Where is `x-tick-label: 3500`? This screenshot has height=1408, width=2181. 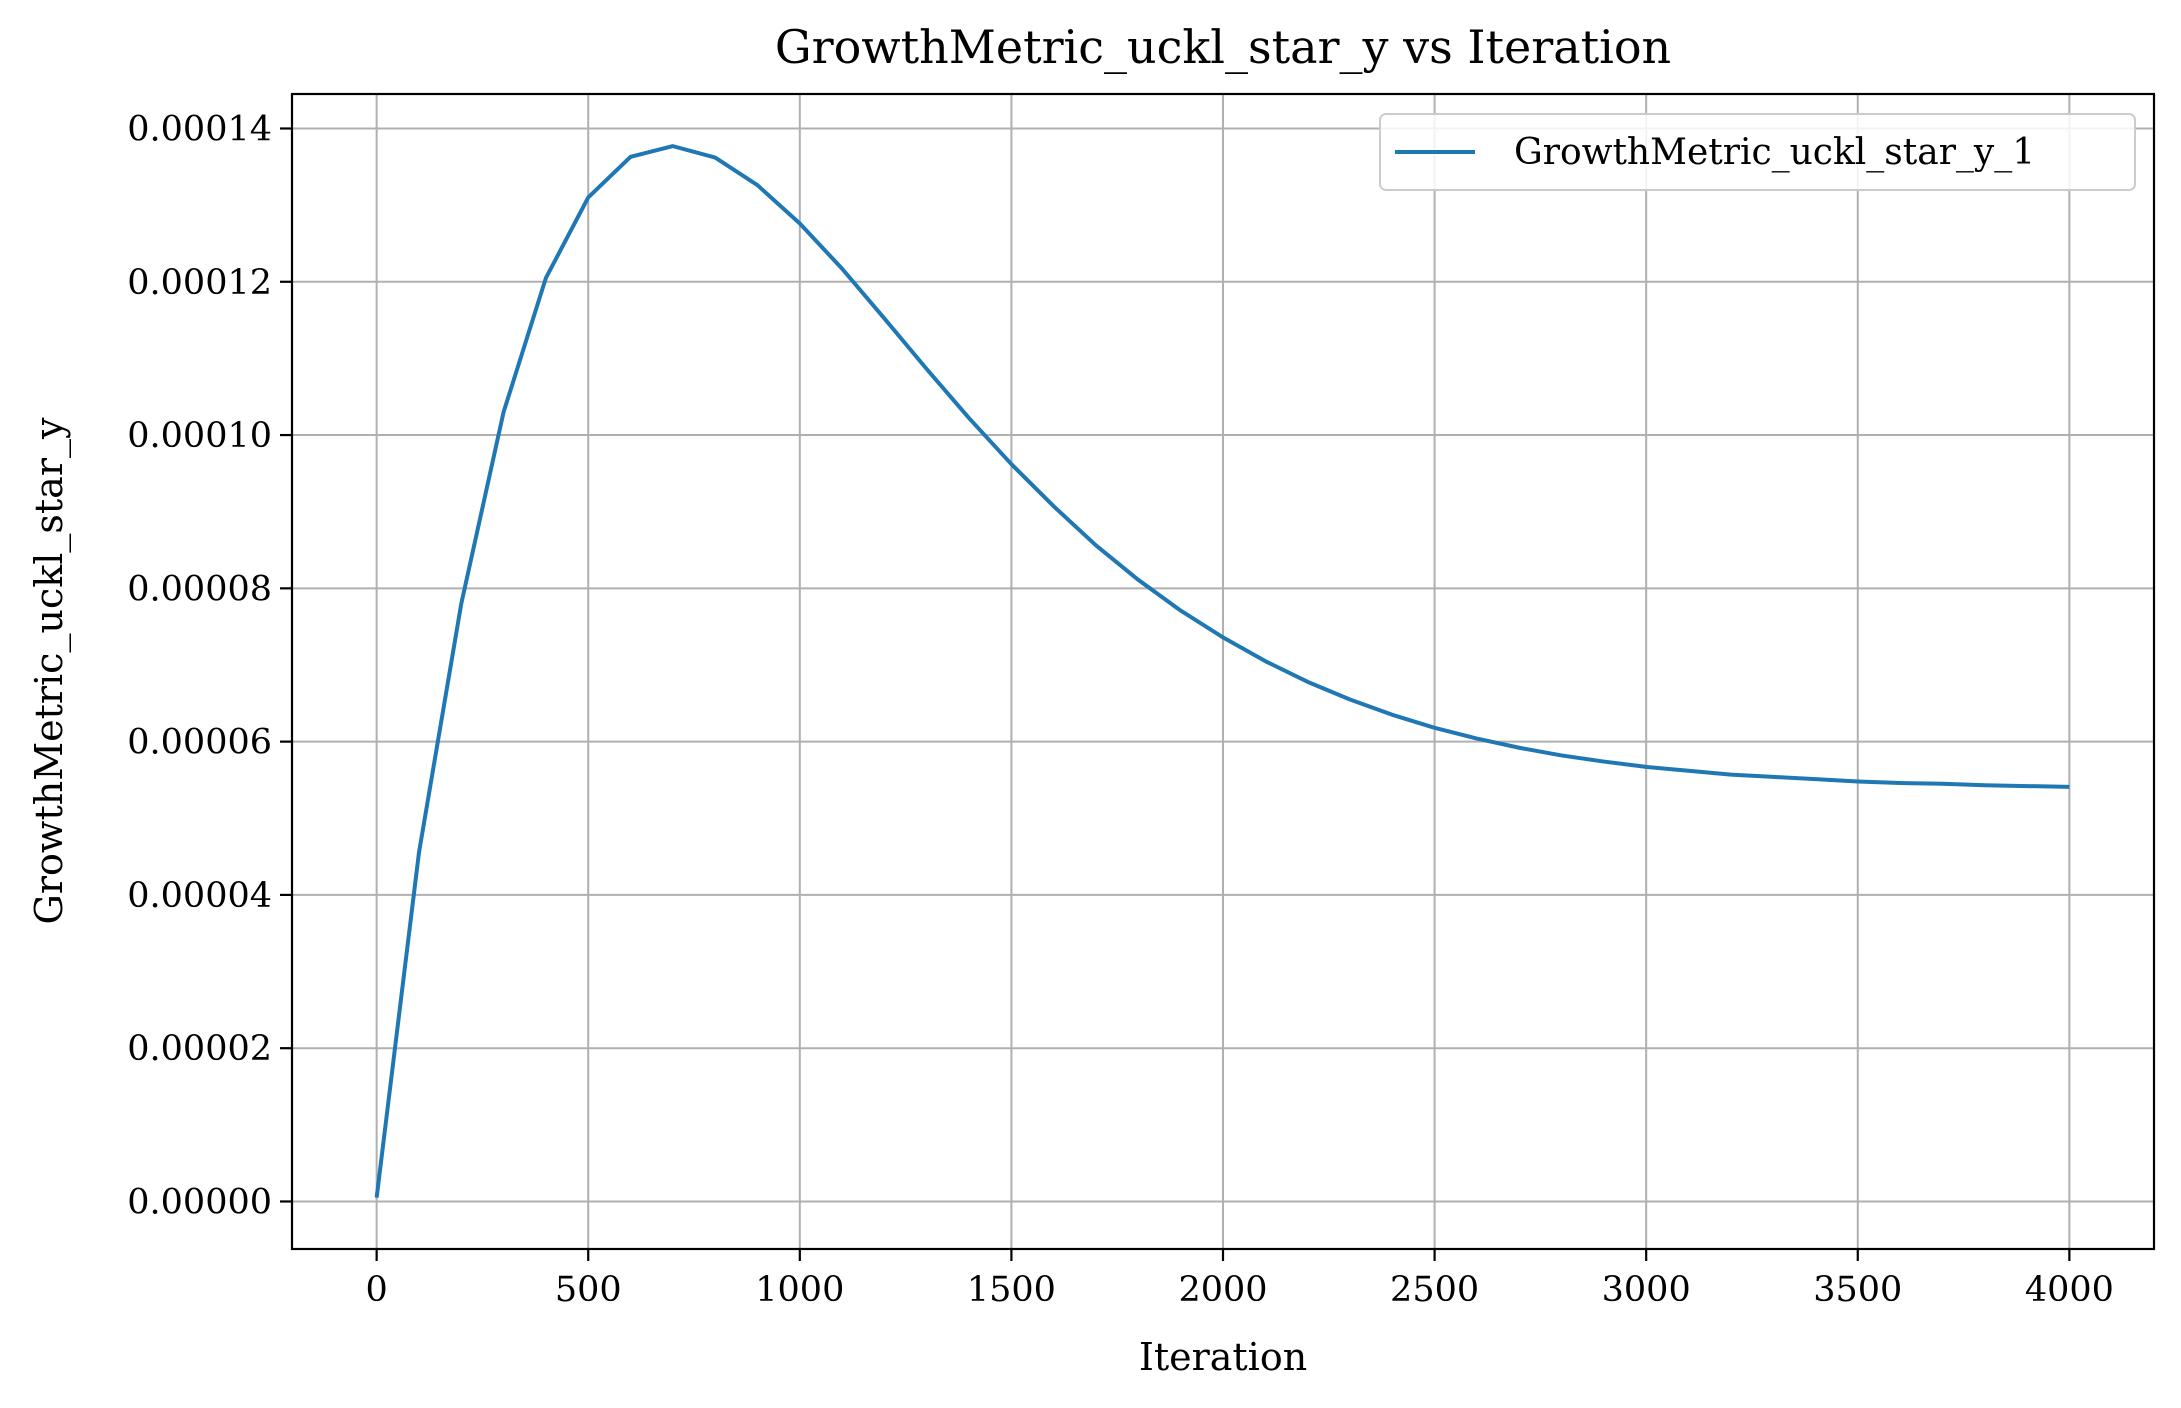
x-tick-label: 3500 is located at coordinates (1857, 1290).